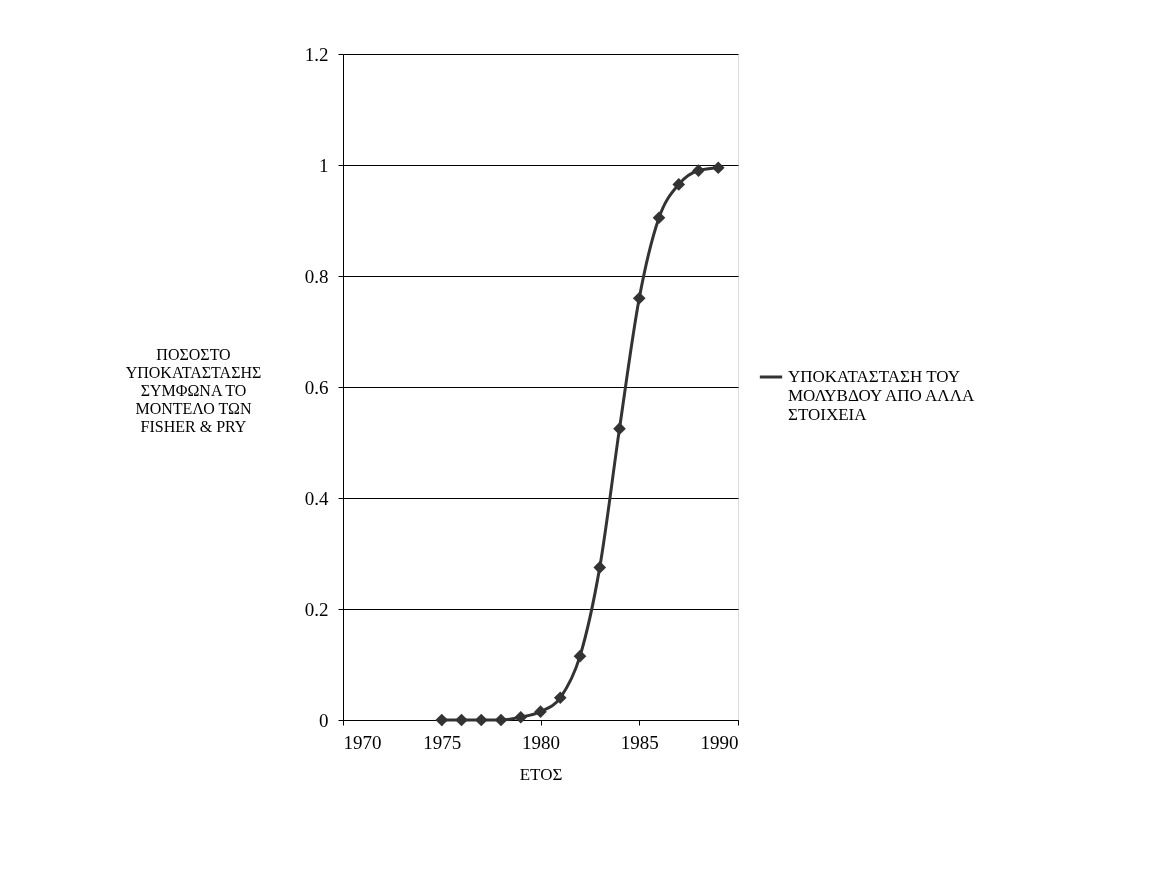 The image size is (1159, 891). Describe the element at coordinates (362, 742) in the screenshot. I see `x-tick-label: 1970` at that location.